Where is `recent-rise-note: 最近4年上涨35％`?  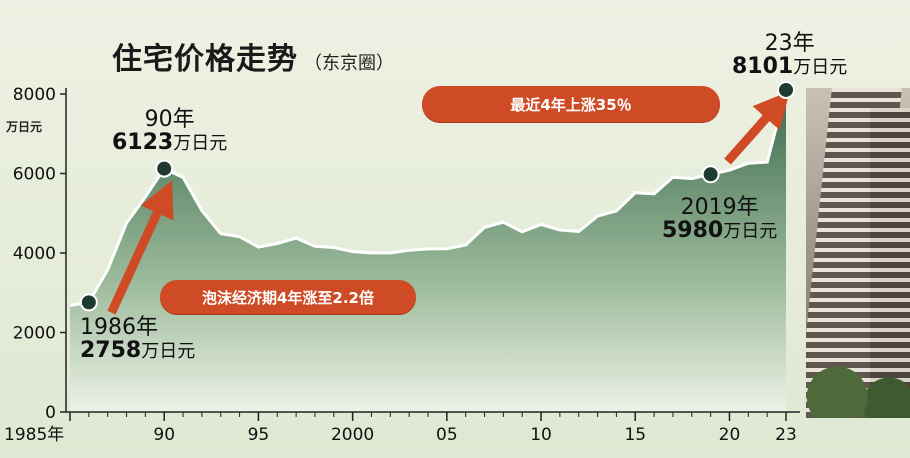 recent-rise-note: 最近4年上涨35％ is located at coordinates (571, 104).